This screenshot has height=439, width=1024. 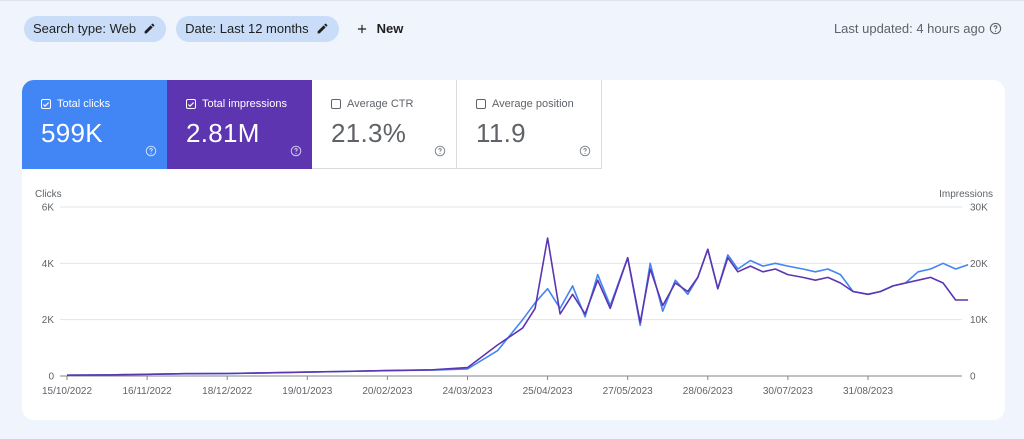 I want to click on x-tick-label: 20/02/2023, so click(x=387, y=391).